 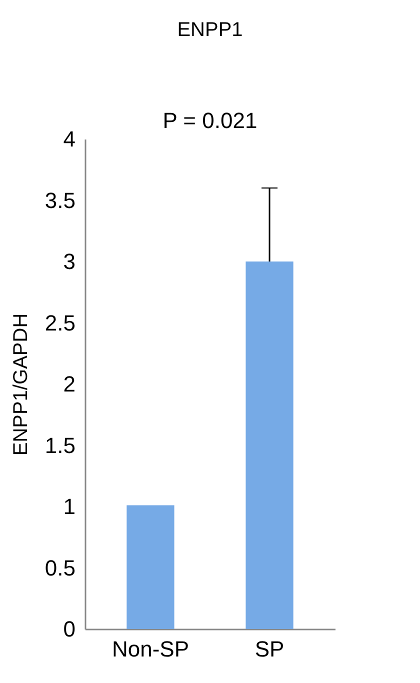 I want to click on chart-title: ENPP1, so click(x=210, y=30).